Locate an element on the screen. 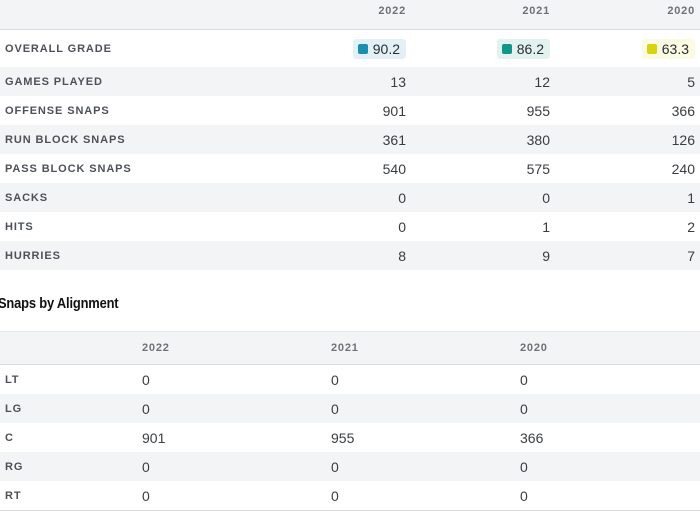 This screenshot has height=519, width=700. table-row-hits: HITS 0 1 2 is located at coordinates (350, 226).